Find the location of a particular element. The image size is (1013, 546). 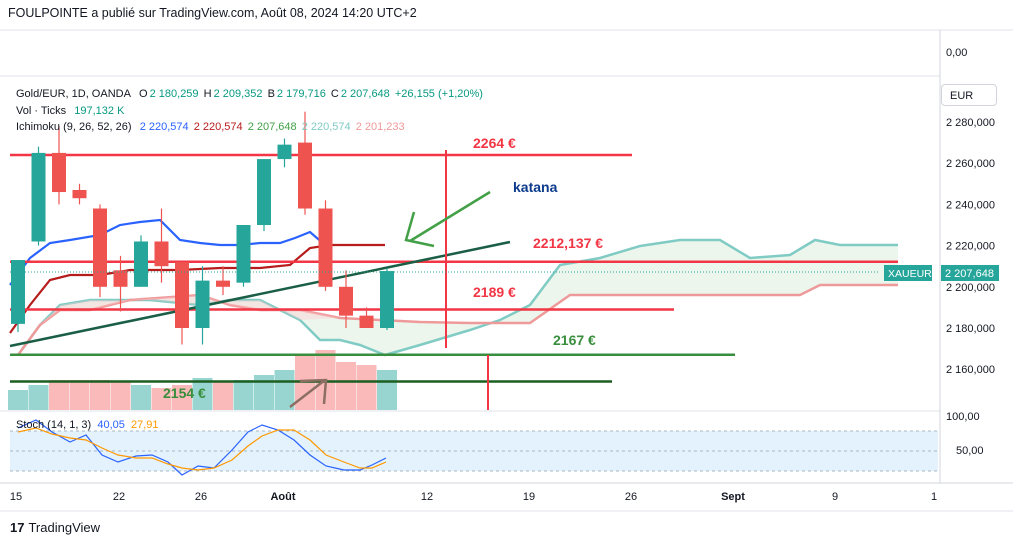

ichimoku-label: Ichimoku (9, 26, 52, 26) is located at coordinates (74, 127).